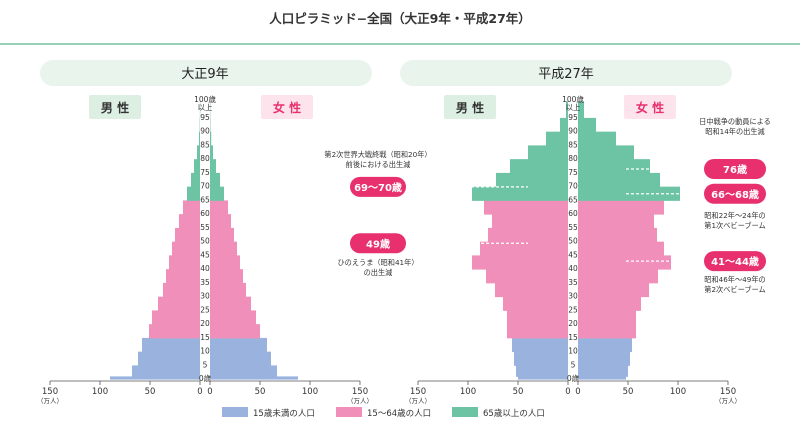 This screenshot has width=800, height=430. Describe the element at coordinates (573, 117) in the screenshot. I see `age-tick-label: 95` at that location.